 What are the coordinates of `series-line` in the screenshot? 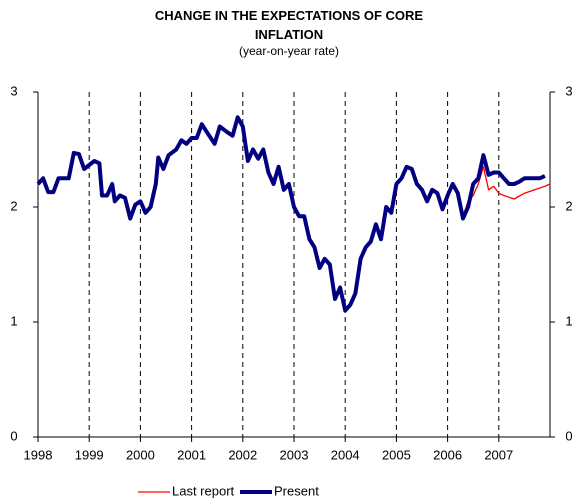 It's located at (506, 191).